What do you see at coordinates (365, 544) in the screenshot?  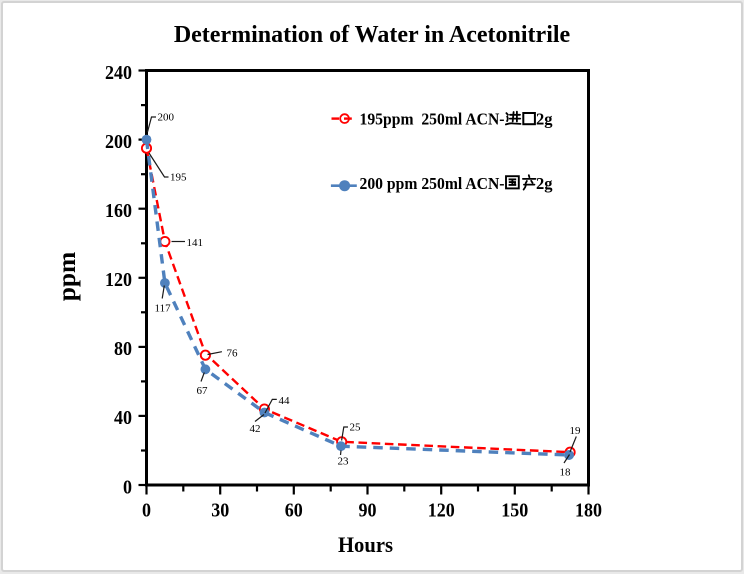 I see `svg-text: Hours` at bounding box center [365, 544].